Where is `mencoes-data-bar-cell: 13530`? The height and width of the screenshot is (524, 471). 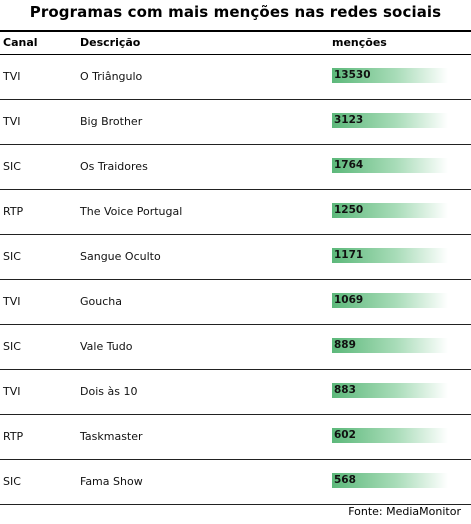
mencoes-data-bar-cell: 13530 is located at coordinates (390, 75).